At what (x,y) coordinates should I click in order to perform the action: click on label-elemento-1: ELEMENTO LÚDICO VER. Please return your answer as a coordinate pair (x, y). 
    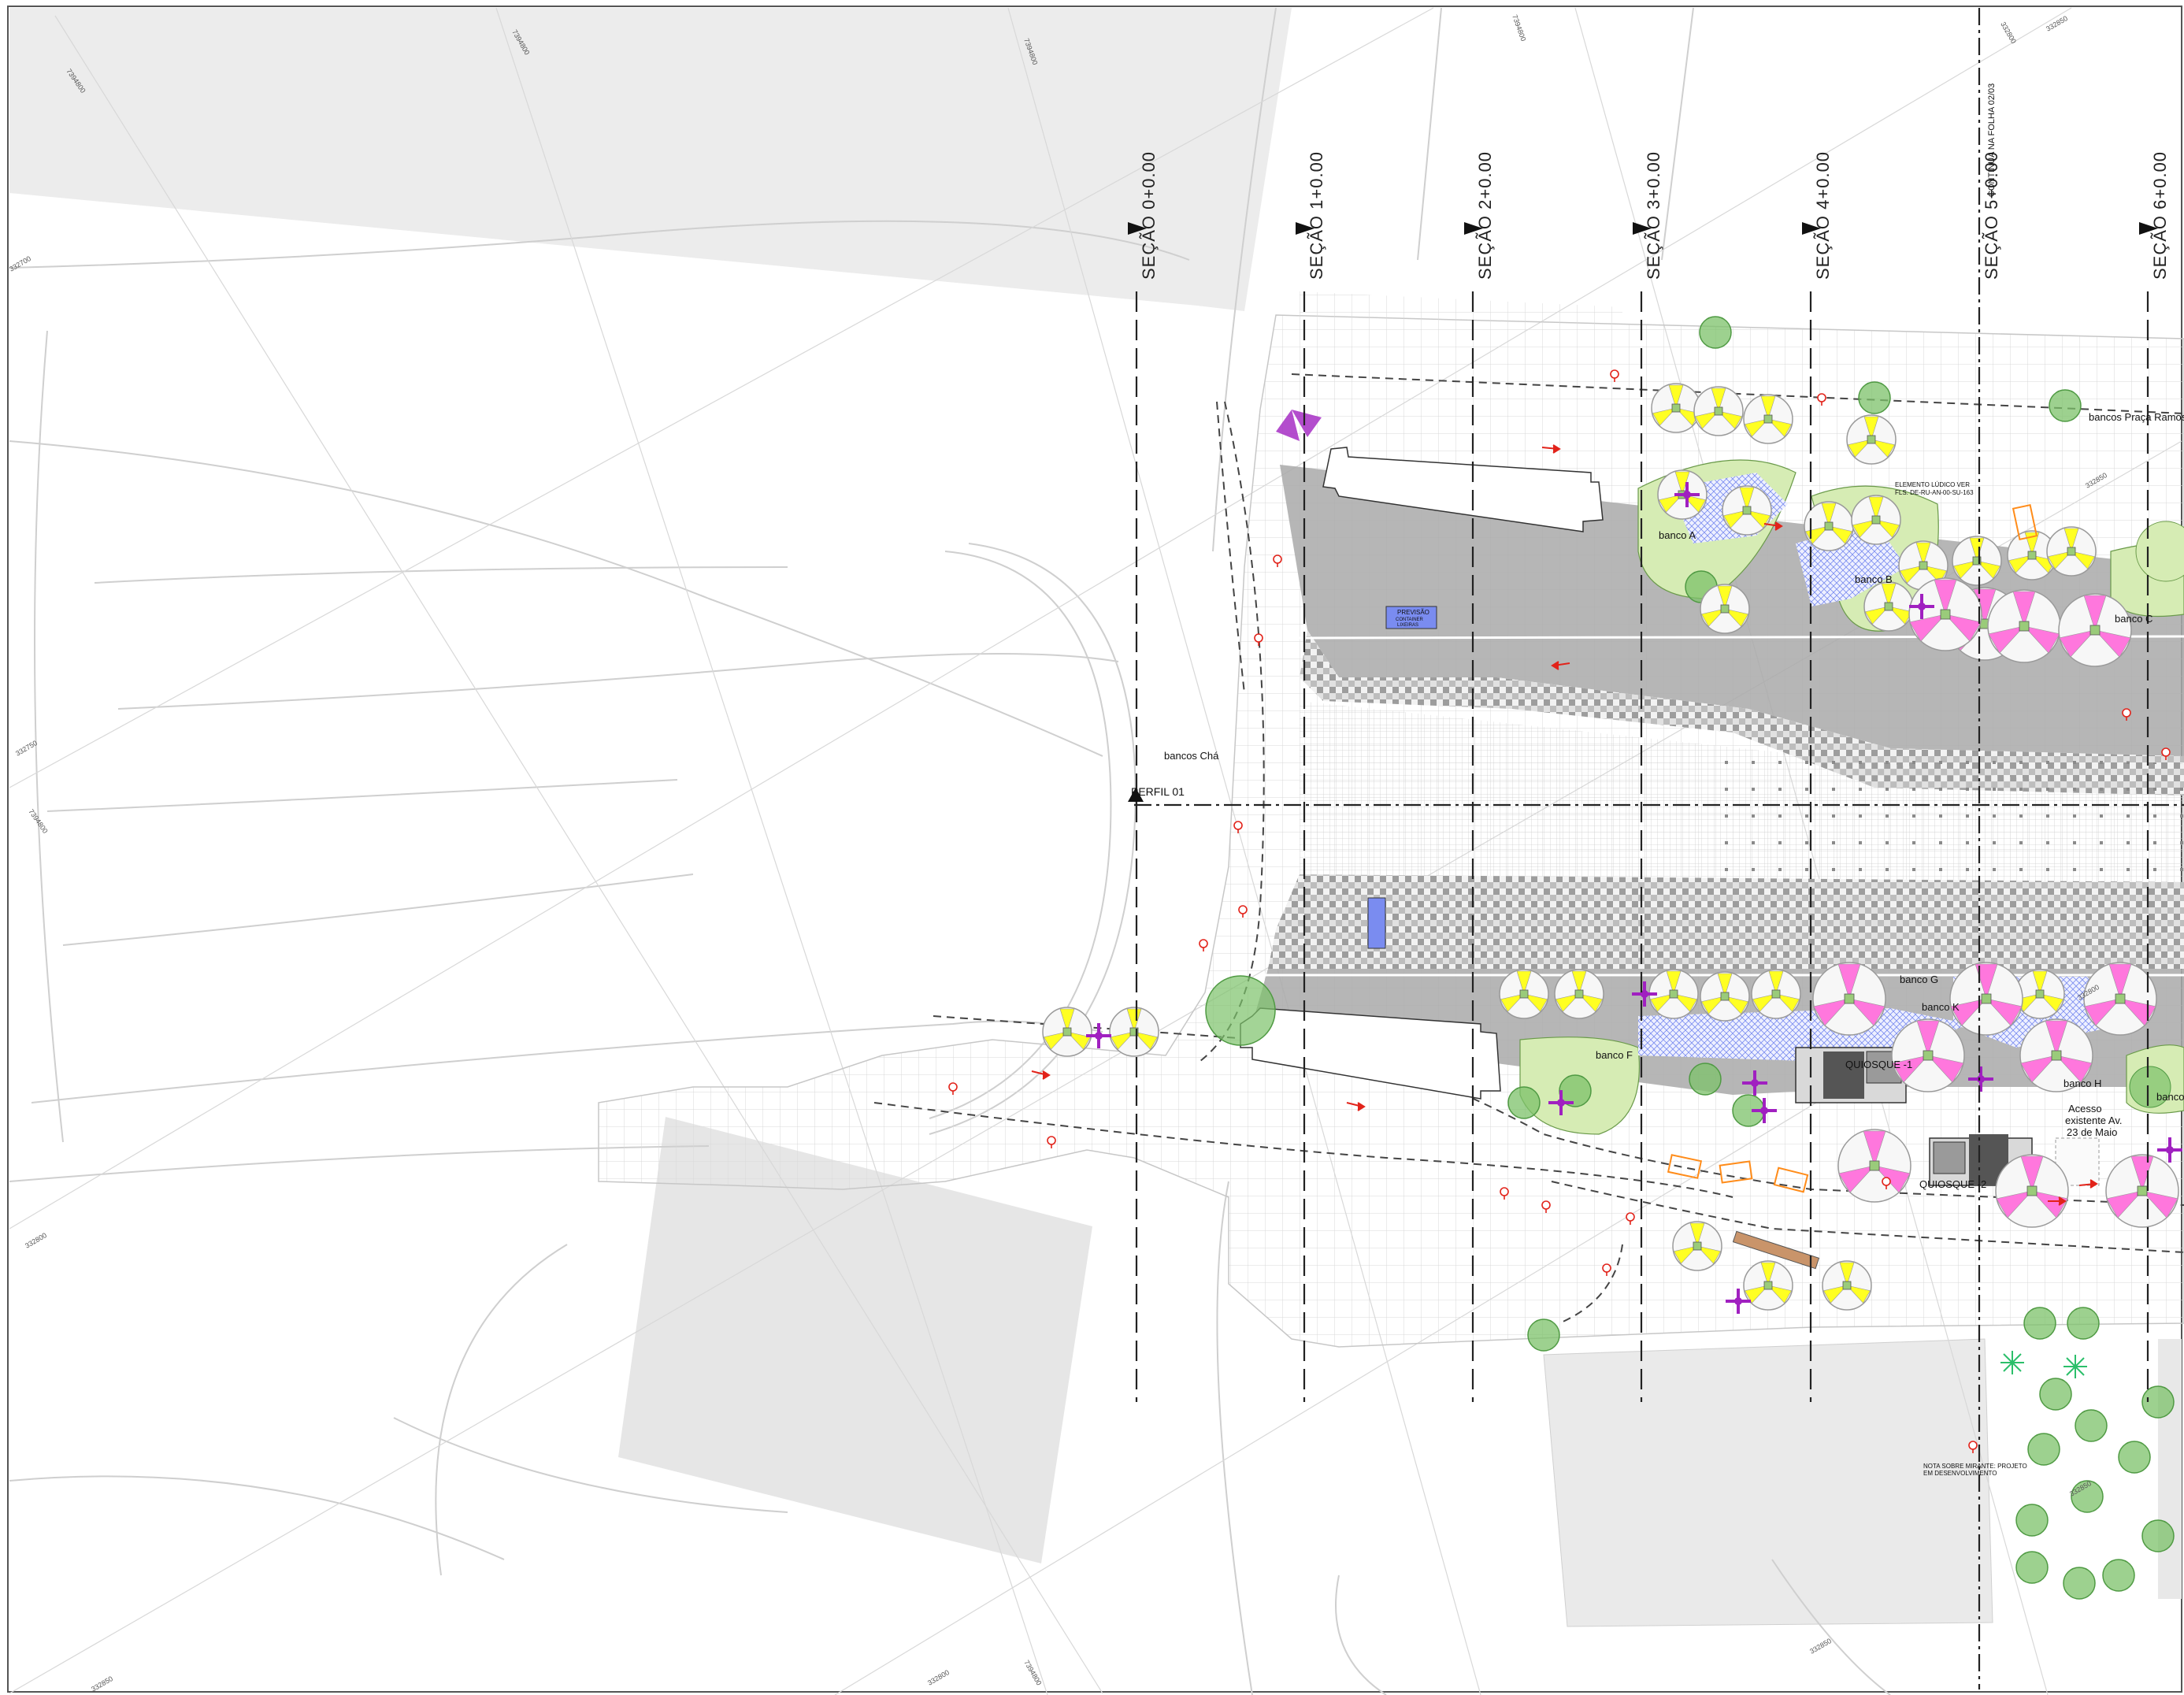
    Looking at the image, I should click on (1932, 484).